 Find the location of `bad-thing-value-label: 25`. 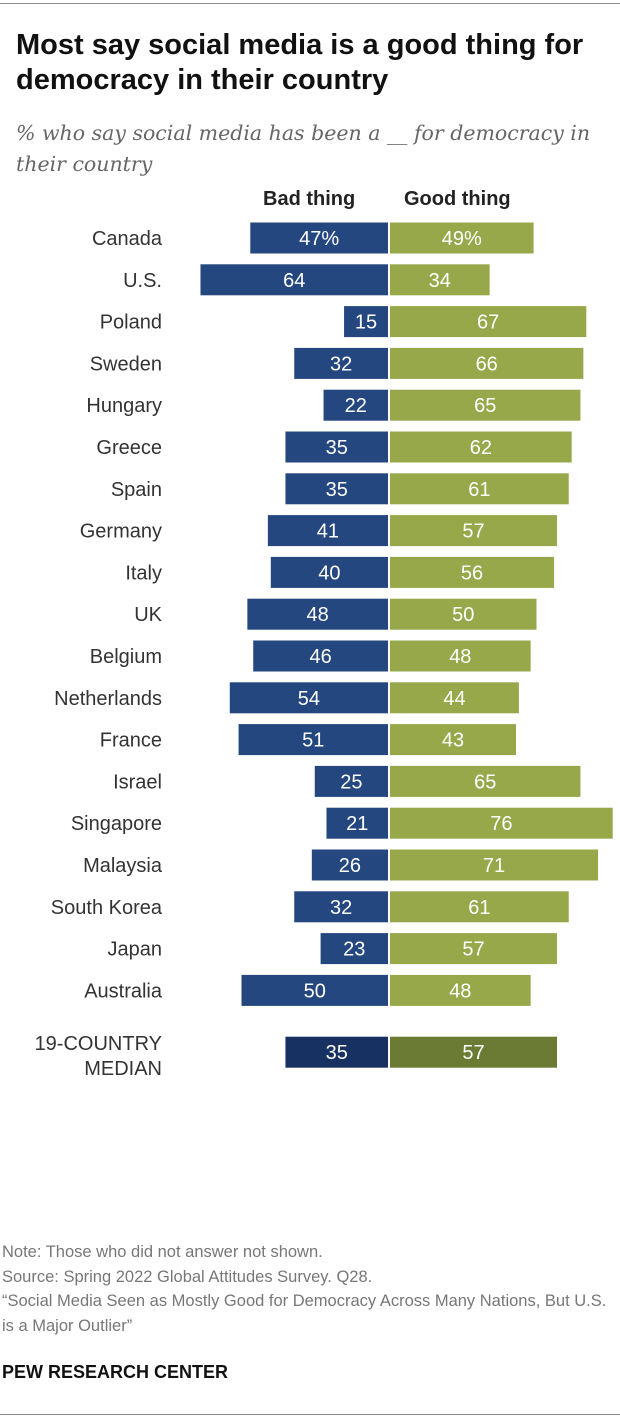

bad-thing-value-label: 25 is located at coordinates (351, 782).